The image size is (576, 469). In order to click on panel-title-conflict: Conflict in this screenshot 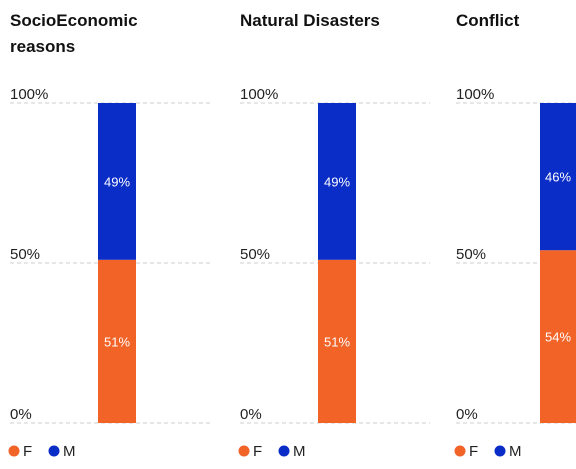, I will do `click(488, 20)`.